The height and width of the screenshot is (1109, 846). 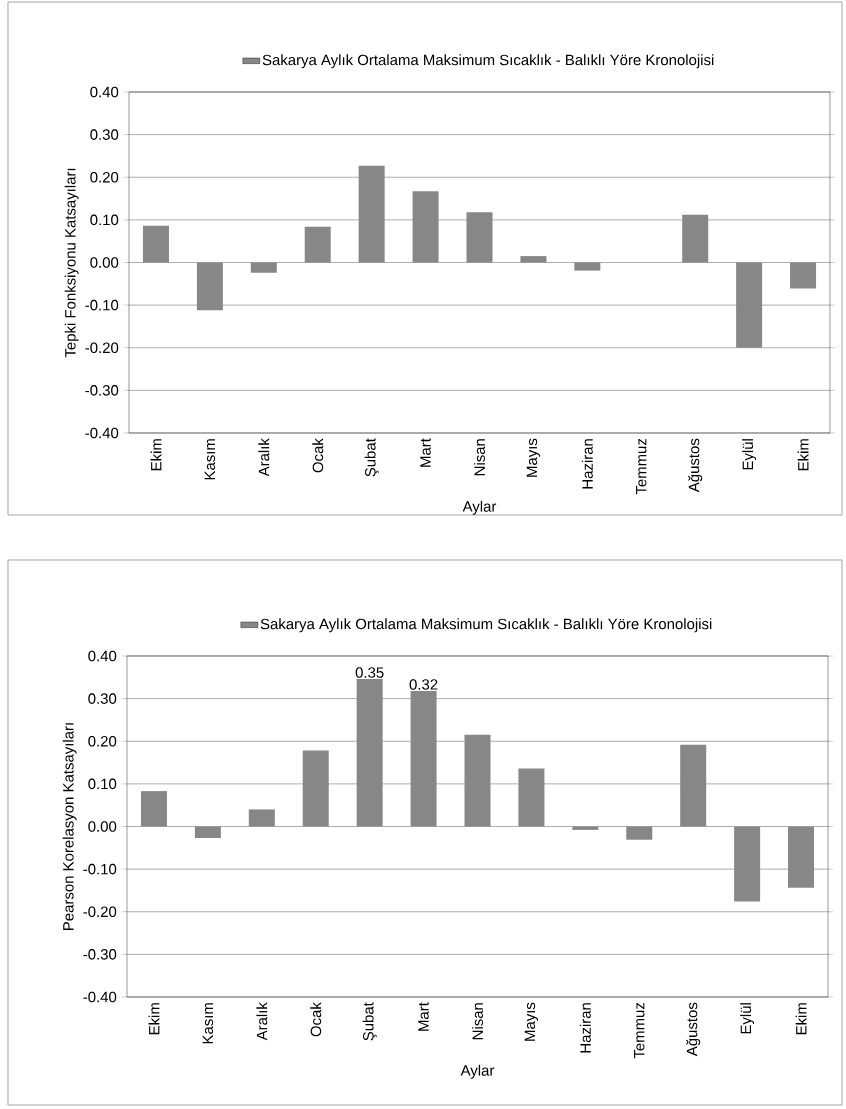 What do you see at coordinates (71, 263) in the screenshot?
I see `y-axis-title: Tepki Fonksiyonu Katsayıları` at bounding box center [71, 263].